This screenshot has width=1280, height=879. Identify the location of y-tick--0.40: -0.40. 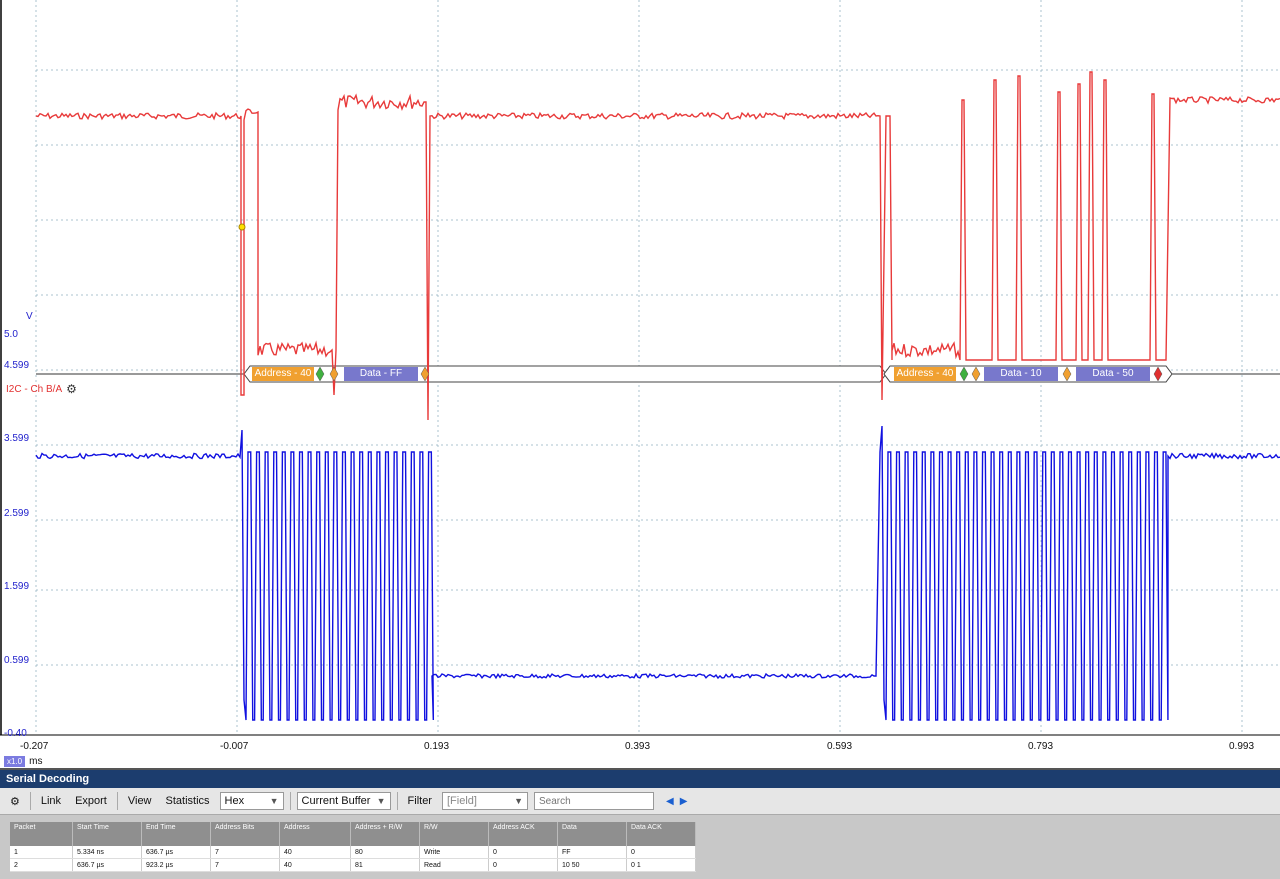
(15, 733).